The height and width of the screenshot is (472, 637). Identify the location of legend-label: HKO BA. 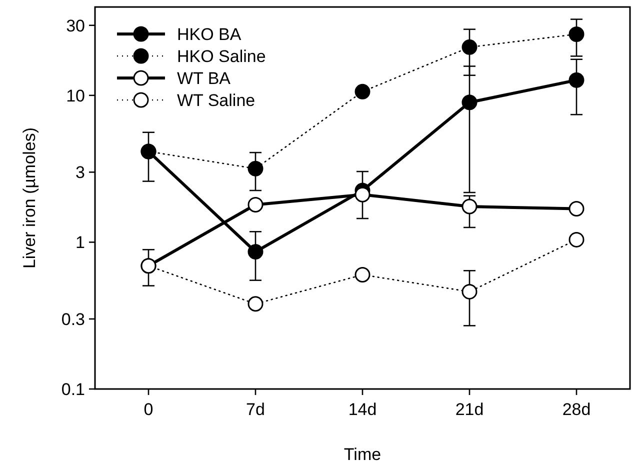
(209, 34).